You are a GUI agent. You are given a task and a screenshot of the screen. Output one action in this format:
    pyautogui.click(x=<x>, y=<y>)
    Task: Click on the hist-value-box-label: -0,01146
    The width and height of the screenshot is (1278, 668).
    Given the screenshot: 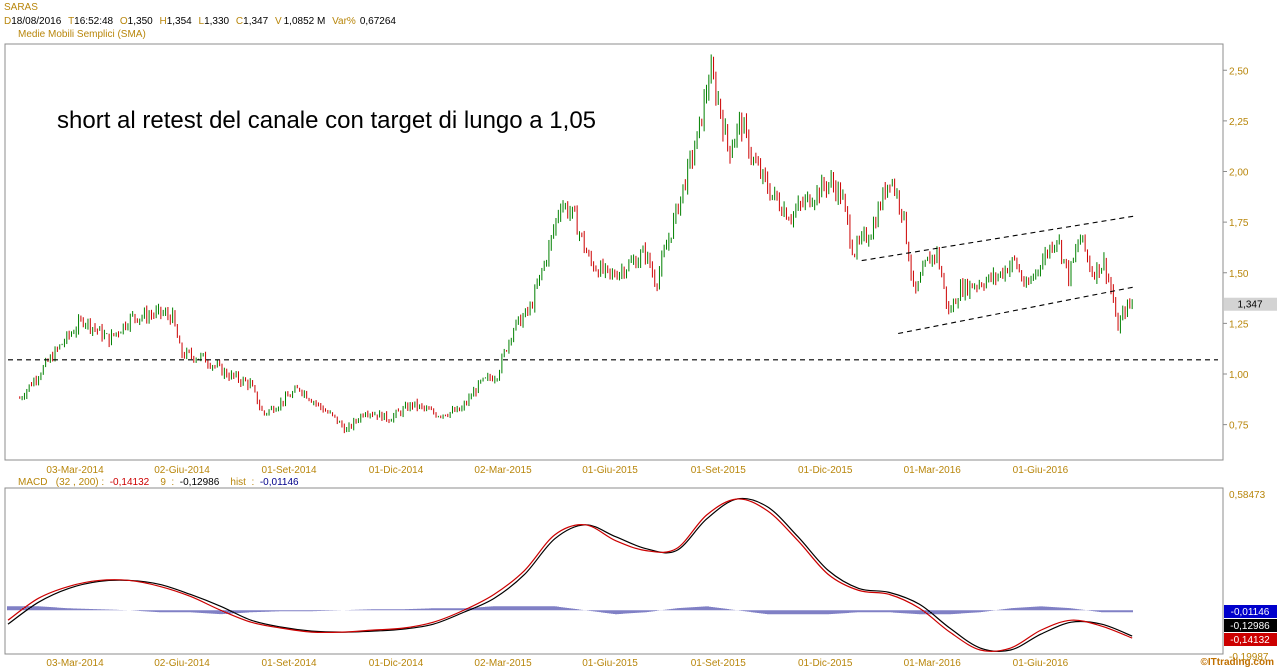 What is the action you would take?
    pyautogui.click(x=1250, y=612)
    